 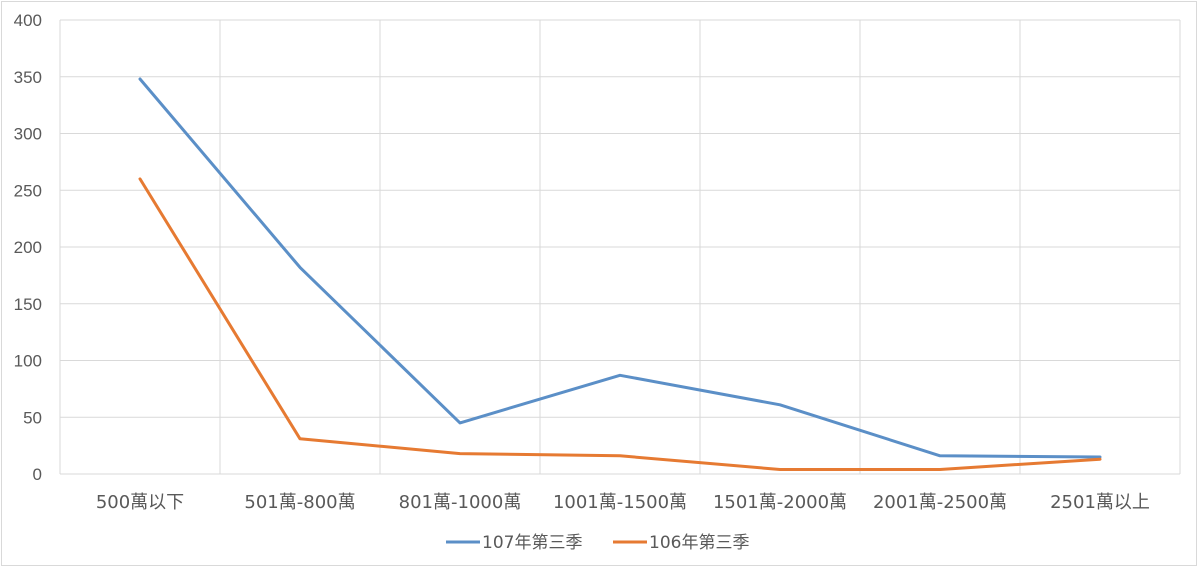 I want to click on legend: 107年第三季 106年第三季, so click(x=597, y=543).